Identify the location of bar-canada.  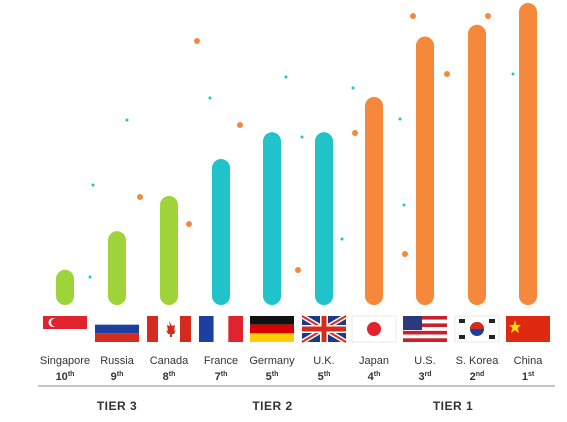
(169, 250).